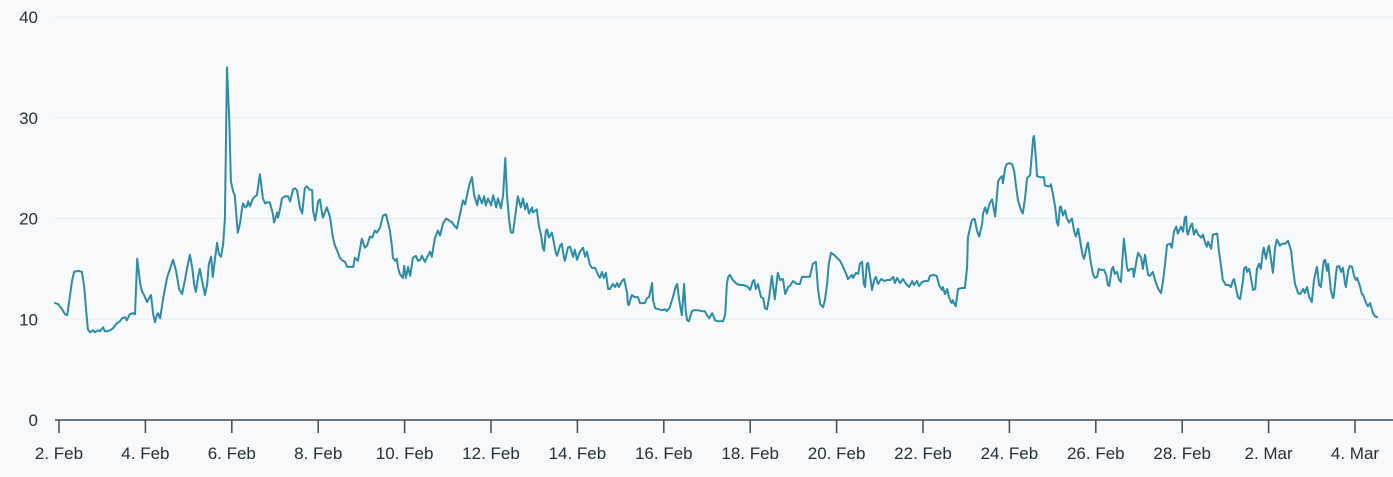 This screenshot has width=1393, height=477. Describe the element at coordinates (232, 453) in the screenshot. I see `x-axis-label-6. Feb: 6. Feb` at that location.